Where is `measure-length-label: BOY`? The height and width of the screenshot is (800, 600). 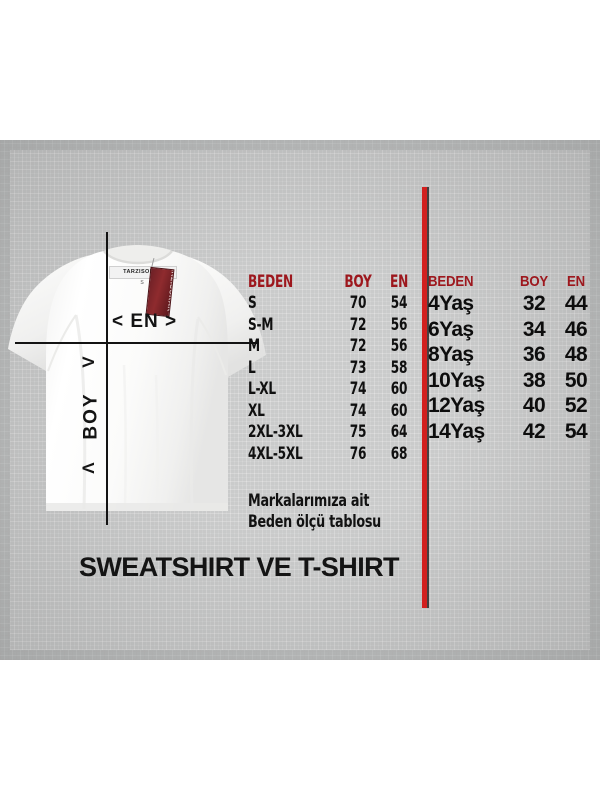 measure-length-label: BOY is located at coordinates (92, 416).